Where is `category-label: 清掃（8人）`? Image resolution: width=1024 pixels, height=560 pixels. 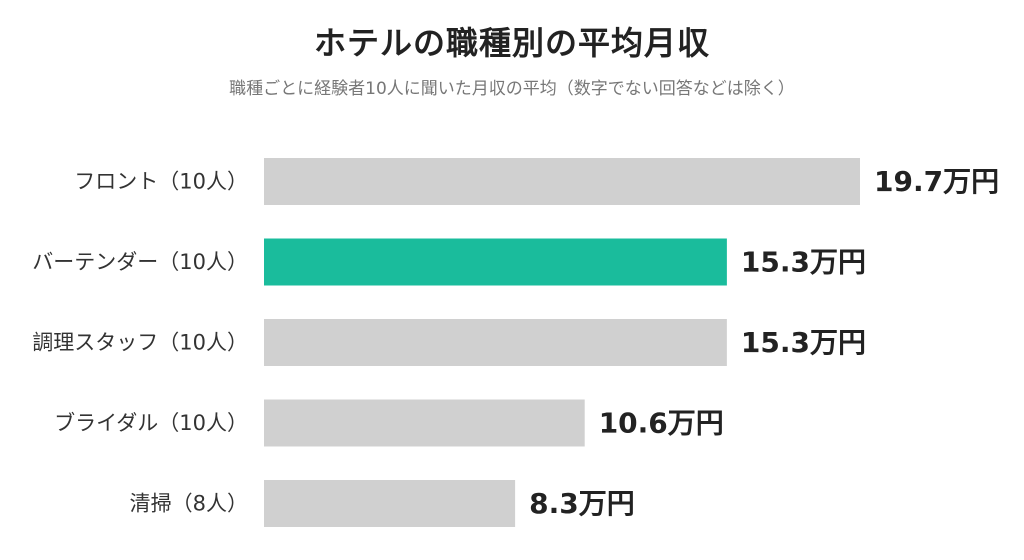
category-label: 清掃（8人） is located at coordinates (189, 504).